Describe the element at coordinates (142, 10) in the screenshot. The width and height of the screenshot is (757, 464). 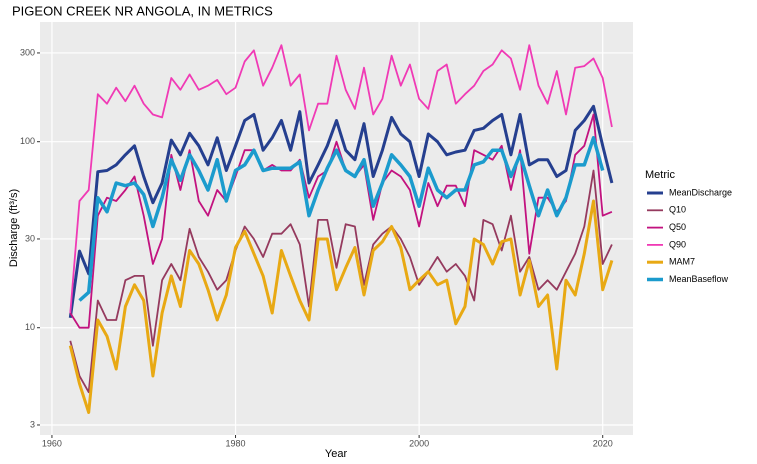
I see `chart-title: PIGEON CREEK NR ANGOLA, IN METRICS` at that location.